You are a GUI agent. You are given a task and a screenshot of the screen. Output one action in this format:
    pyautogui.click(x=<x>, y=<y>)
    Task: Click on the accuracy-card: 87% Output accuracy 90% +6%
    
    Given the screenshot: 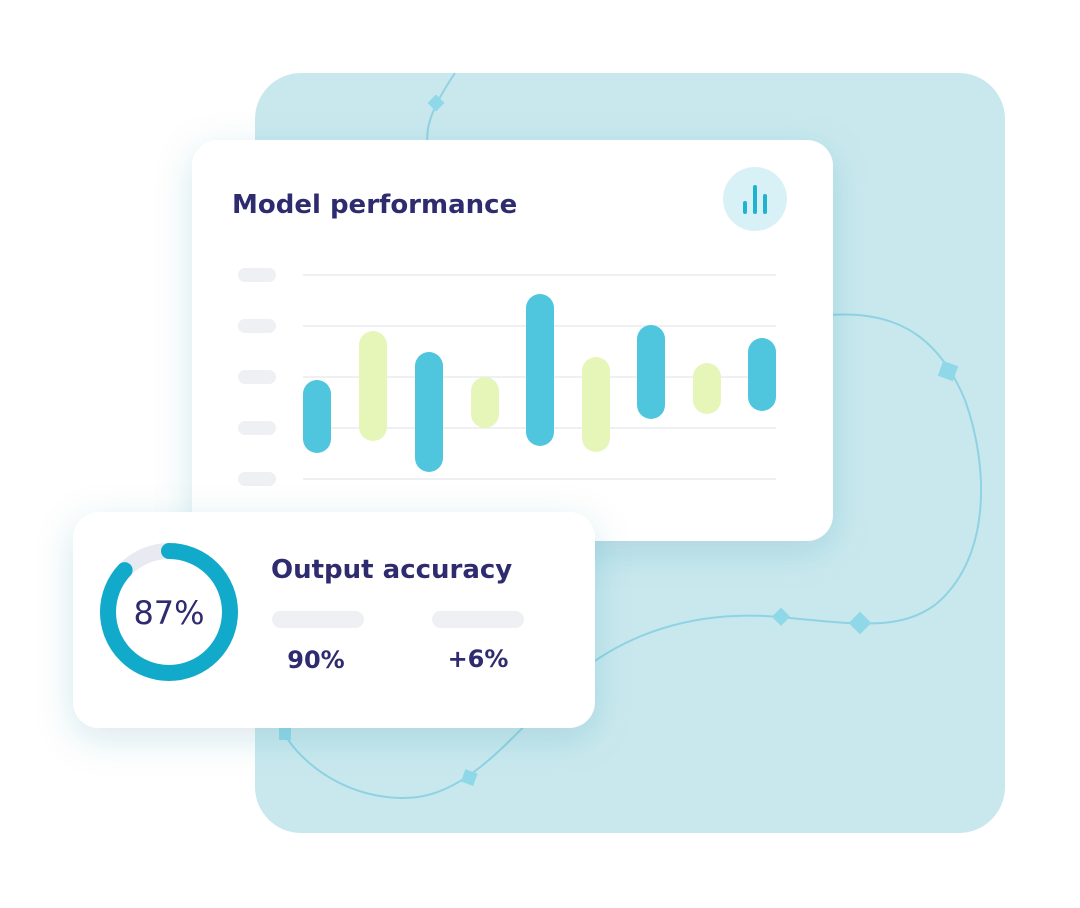 What is the action you would take?
    pyautogui.click(x=334, y=620)
    